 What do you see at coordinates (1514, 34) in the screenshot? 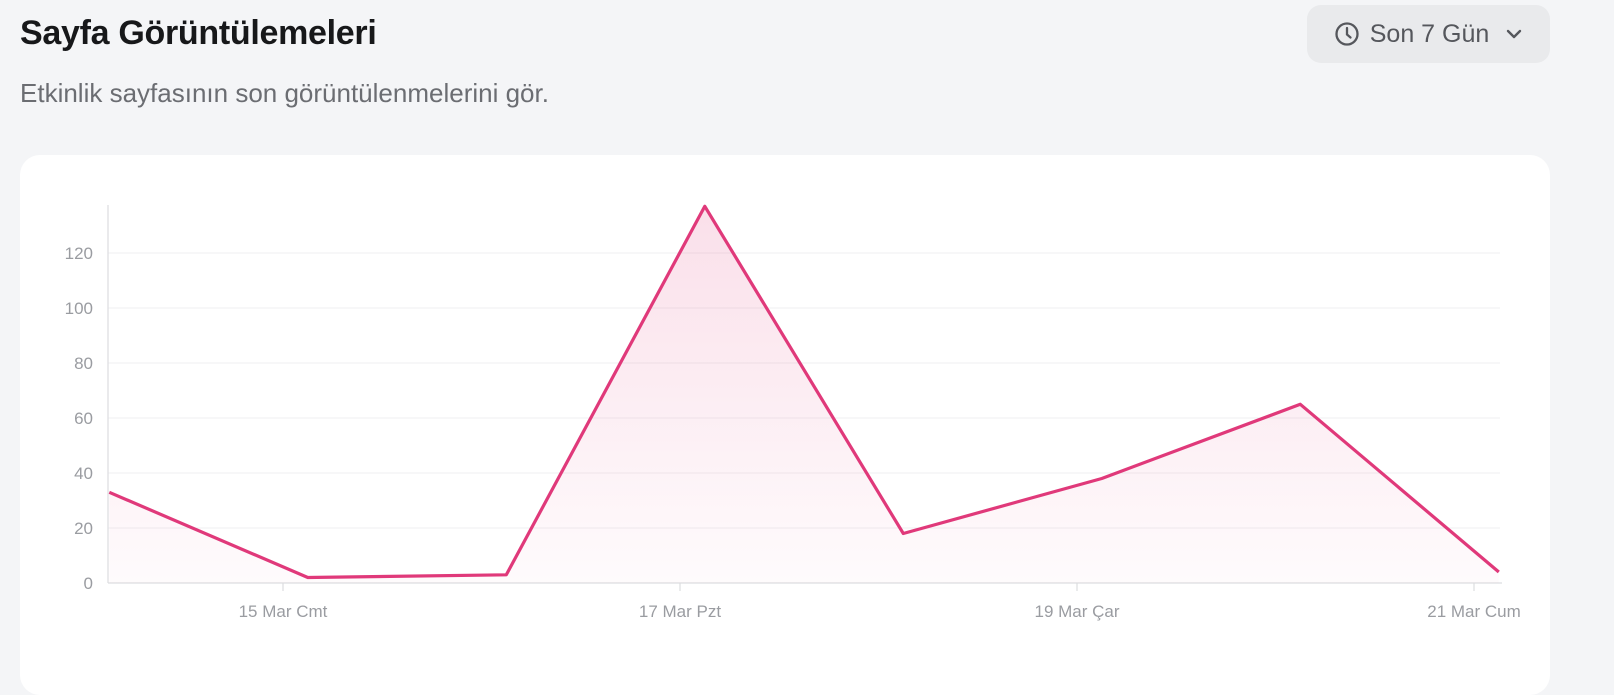
I see `chevron-down-icon` at bounding box center [1514, 34].